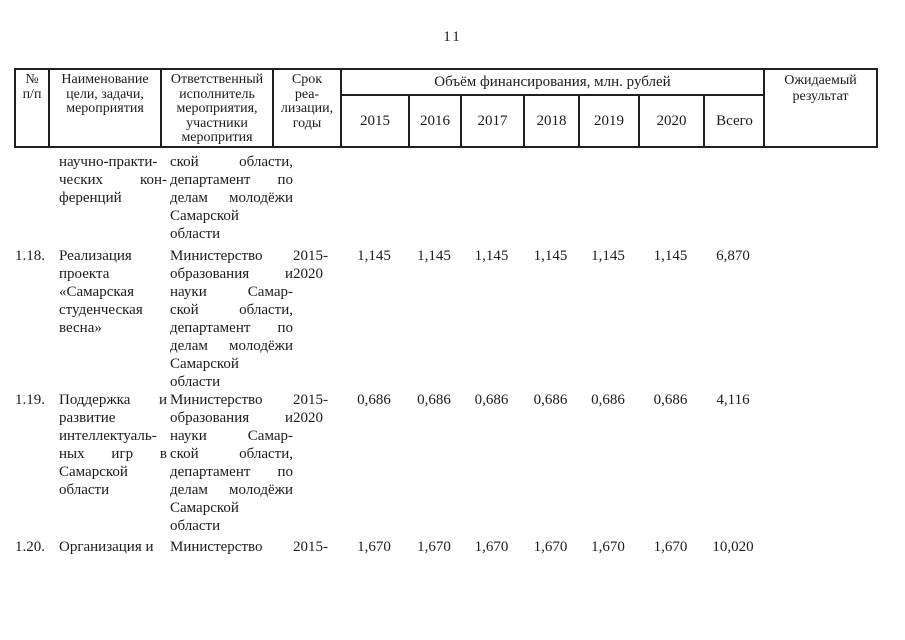 This screenshot has width=905, height=640. Describe the element at coordinates (670, 256) in the screenshot. I see `financing-value-2020: 1,145` at that location.